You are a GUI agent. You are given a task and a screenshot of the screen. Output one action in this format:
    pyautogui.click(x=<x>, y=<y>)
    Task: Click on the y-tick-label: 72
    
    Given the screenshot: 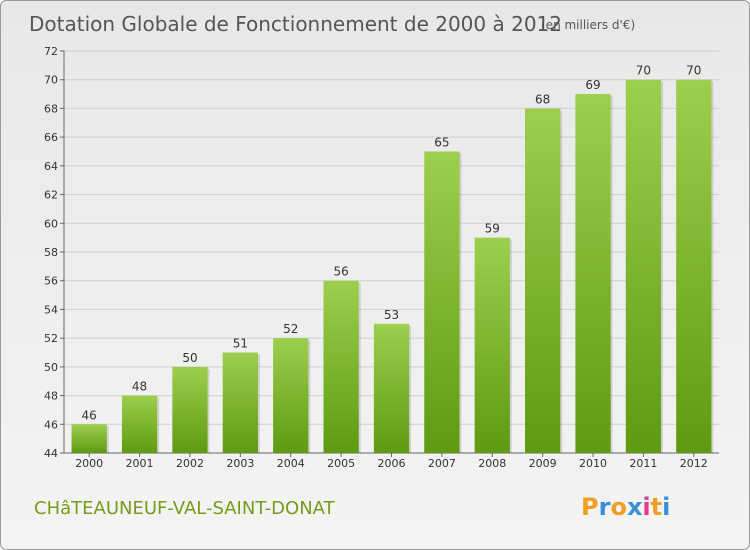 What is the action you would take?
    pyautogui.click(x=51, y=51)
    